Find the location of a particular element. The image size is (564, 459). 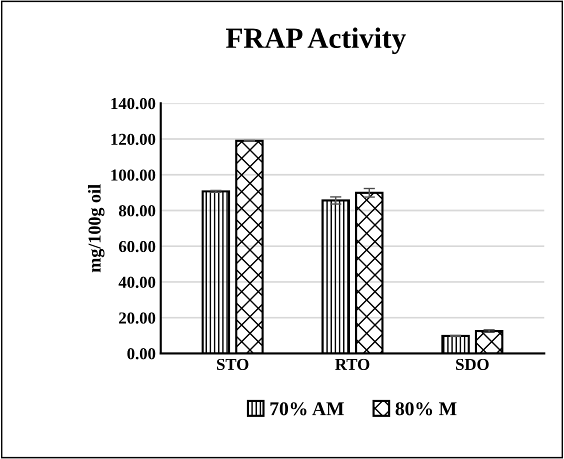

y-tick-label: 0.00 is located at coordinates (141, 354).